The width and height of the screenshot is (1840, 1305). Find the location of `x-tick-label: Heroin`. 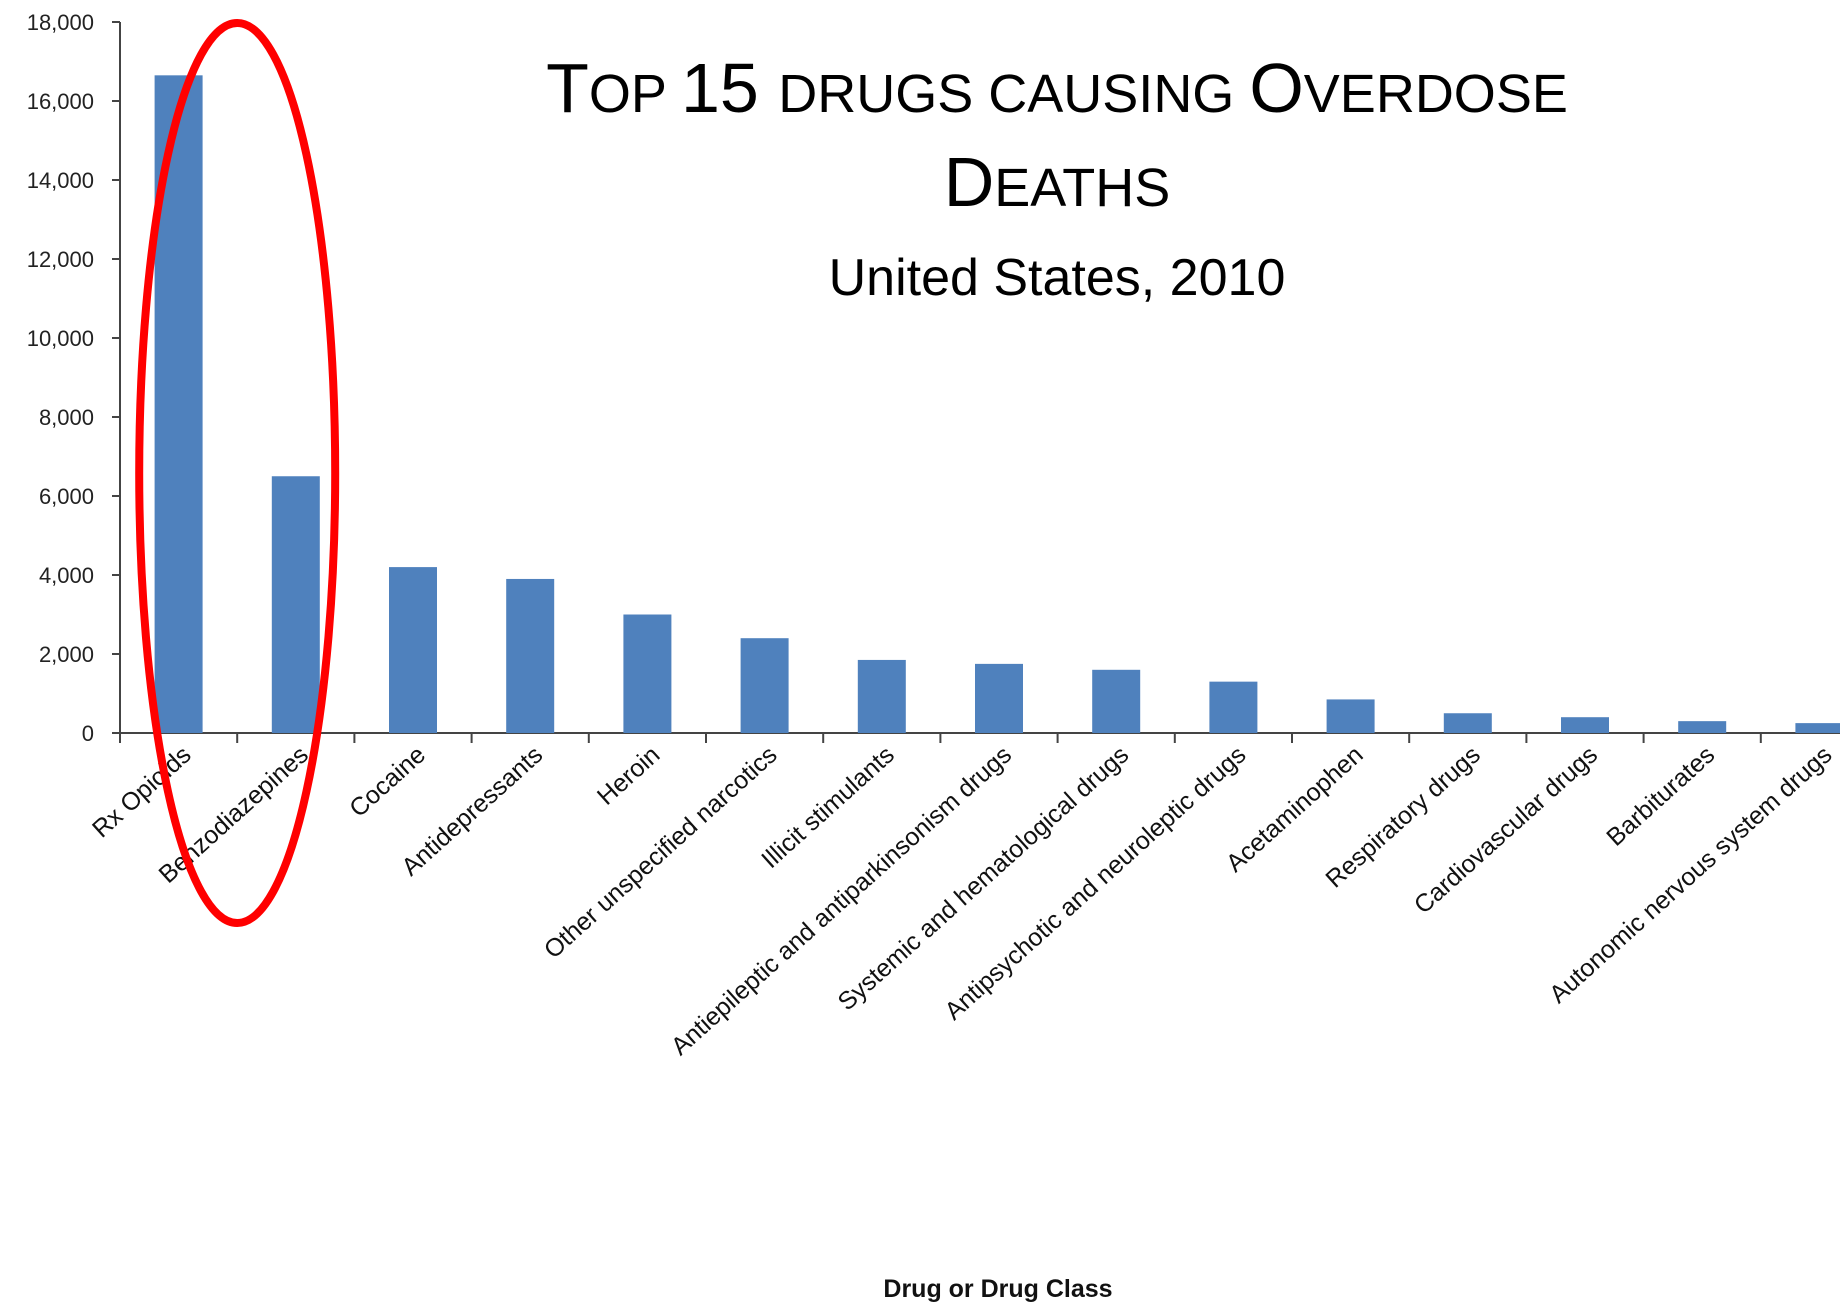

x-tick-label: Heroin is located at coordinates (628, 776).